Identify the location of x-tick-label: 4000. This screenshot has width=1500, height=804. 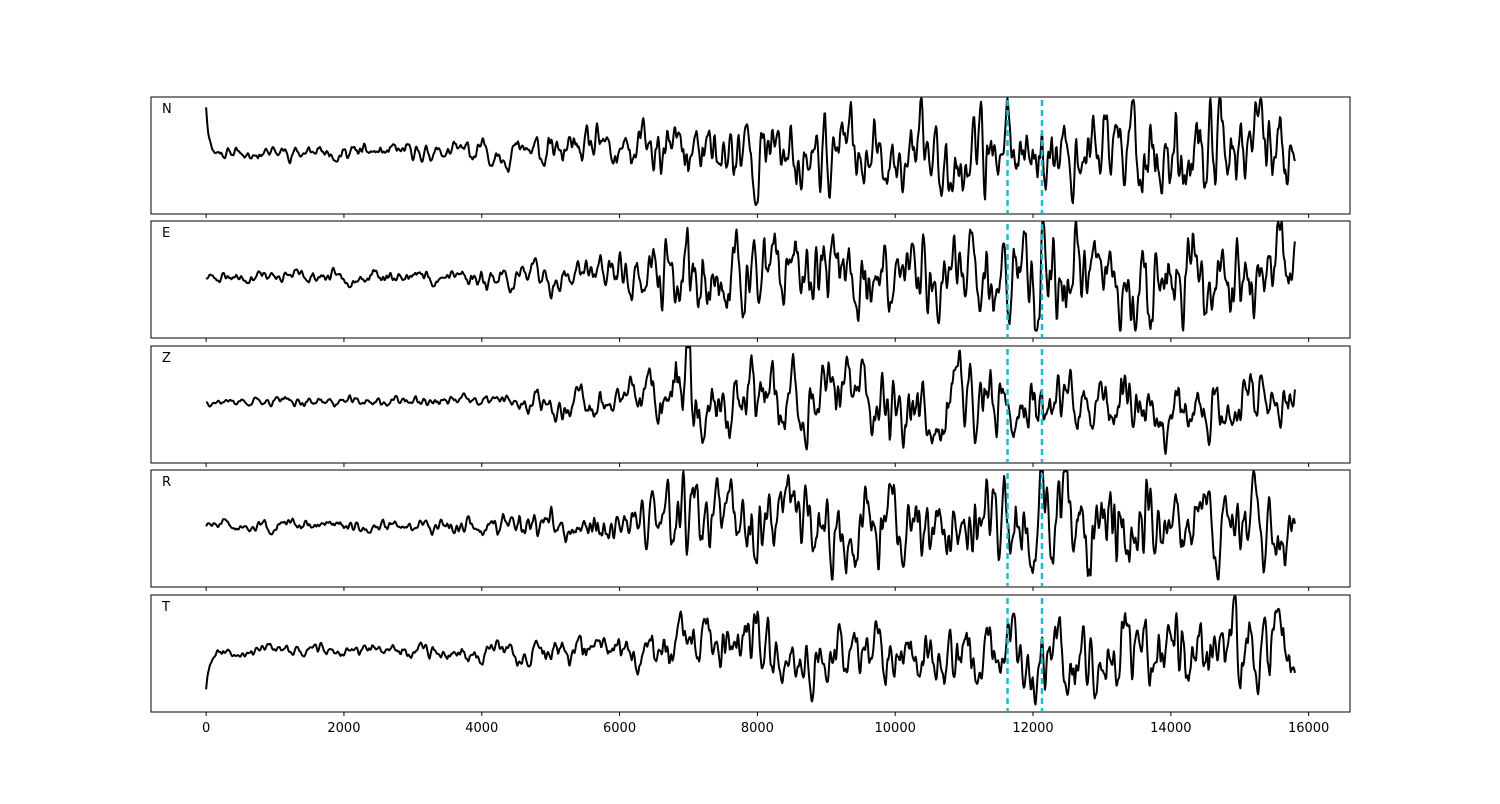
(481, 728).